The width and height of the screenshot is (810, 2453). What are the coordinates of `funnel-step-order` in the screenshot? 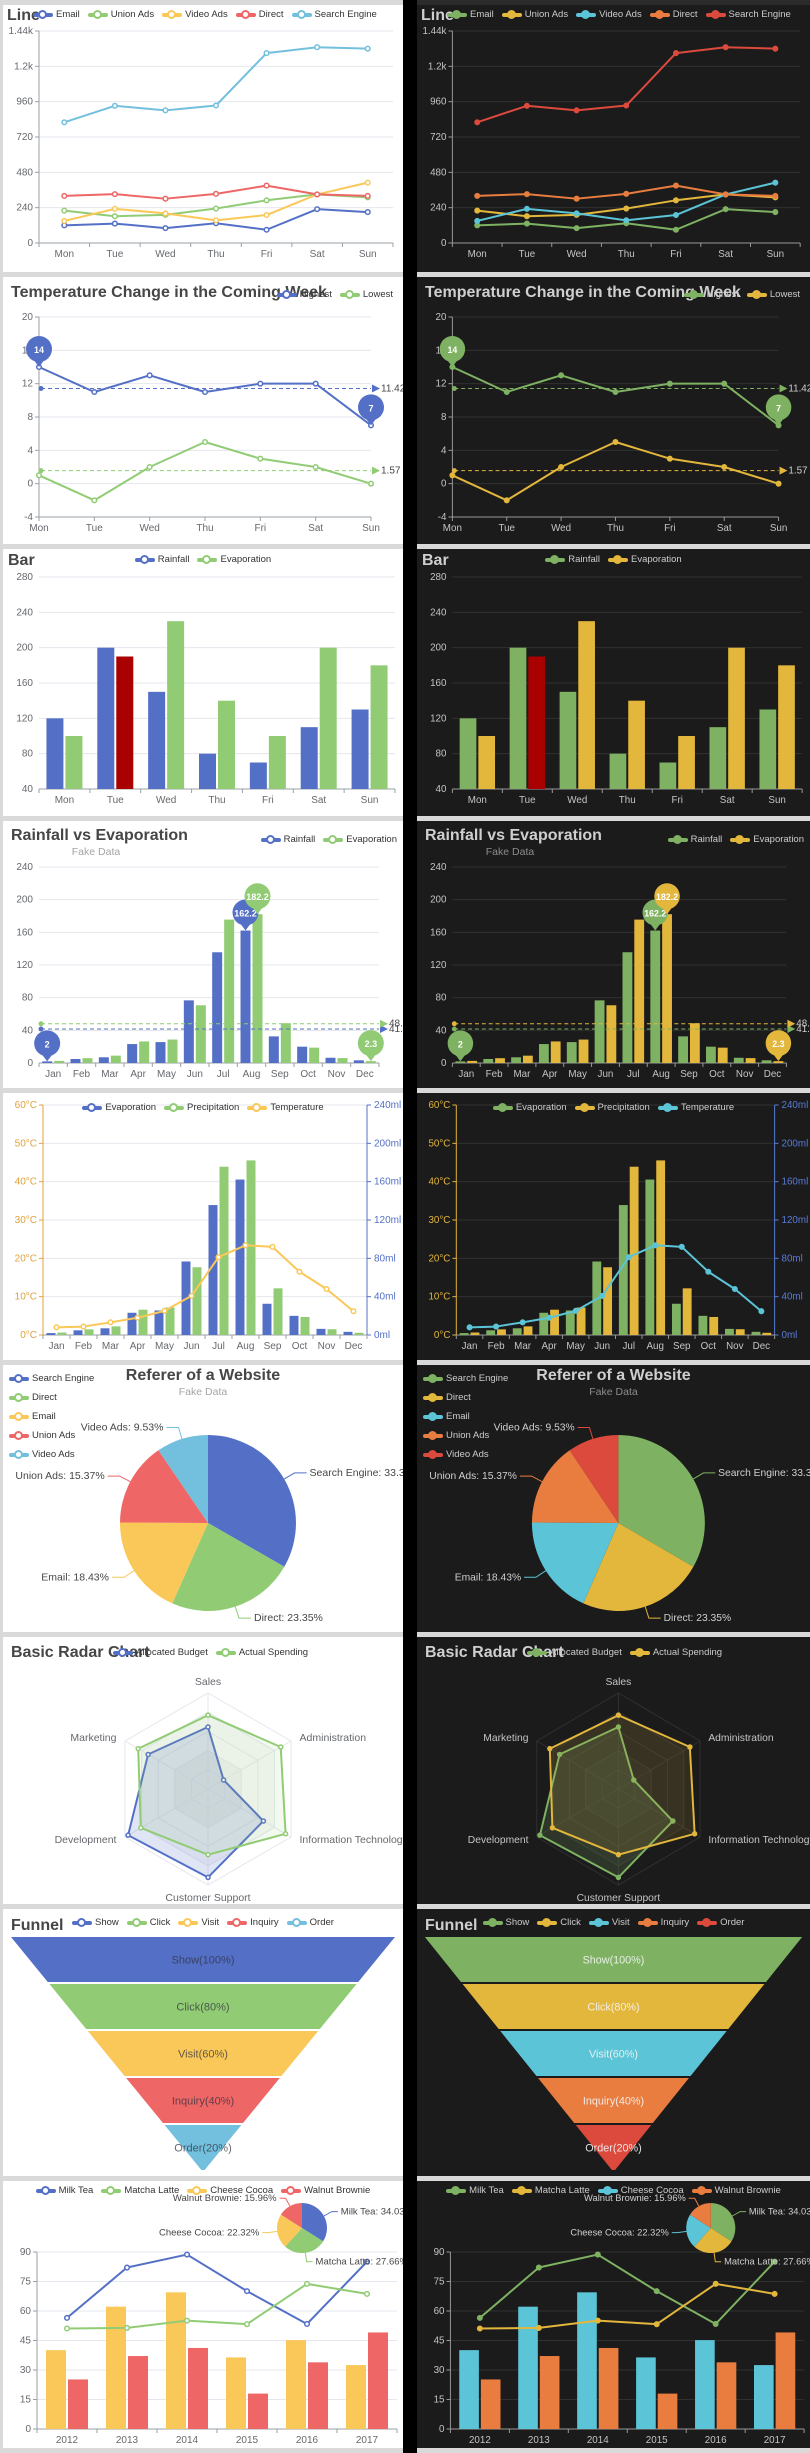 It's located at (203, 2147).